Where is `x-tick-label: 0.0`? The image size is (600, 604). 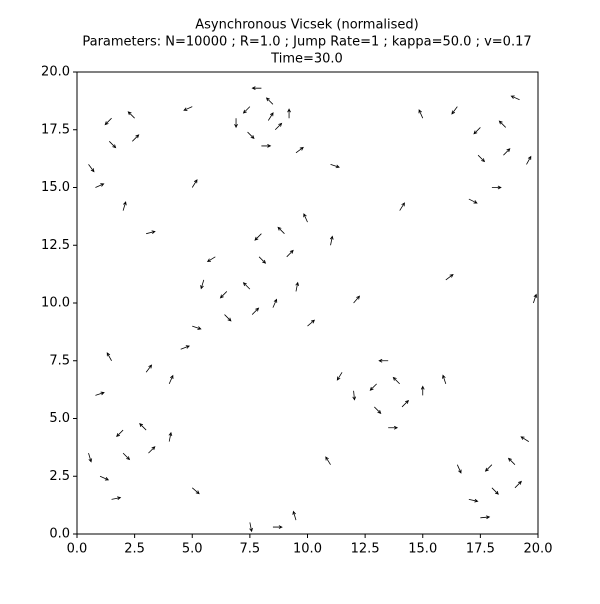 x-tick-label: 0.0 is located at coordinates (77, 549).